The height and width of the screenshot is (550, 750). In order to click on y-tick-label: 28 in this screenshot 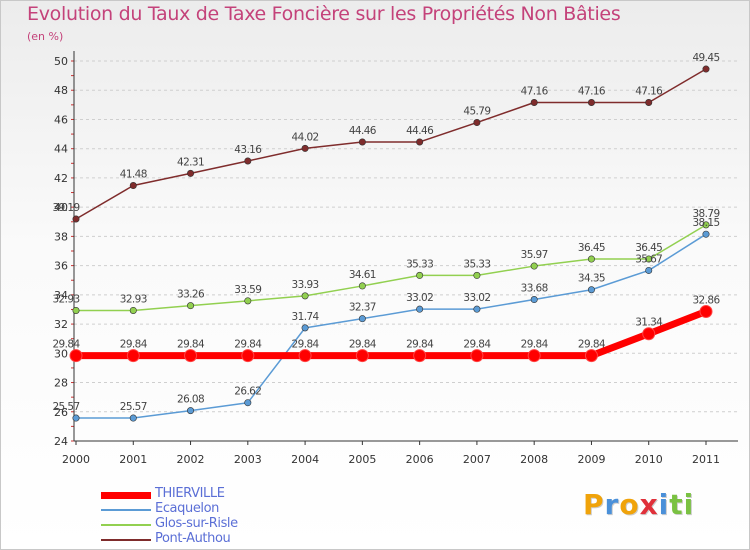, I will do `click(61, 383)`.